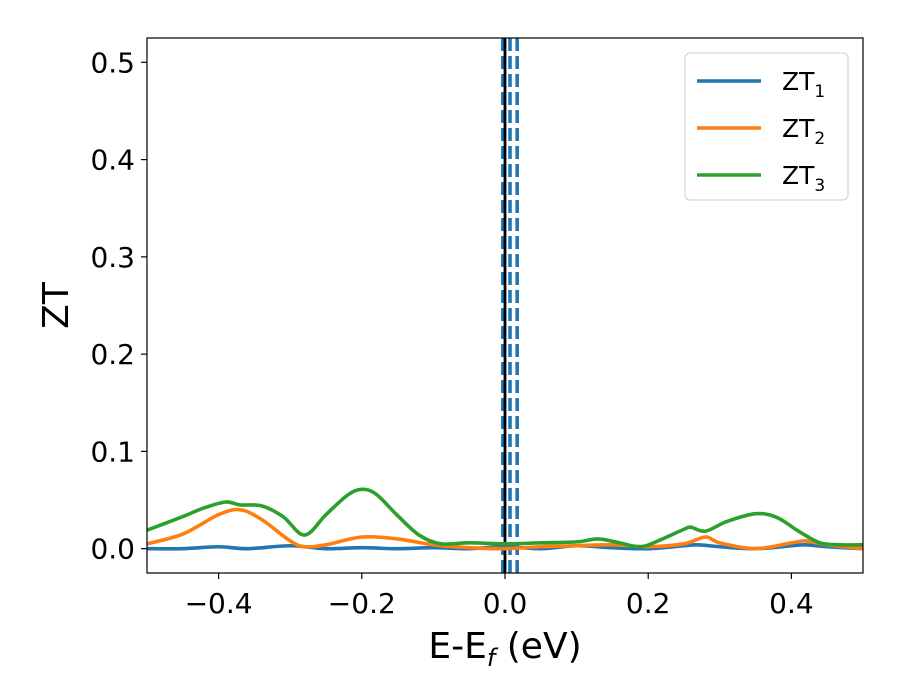 The height and width of the screenshot is (700, 900). I want to click on y-tick-label: 0.0, so click(112, 549).